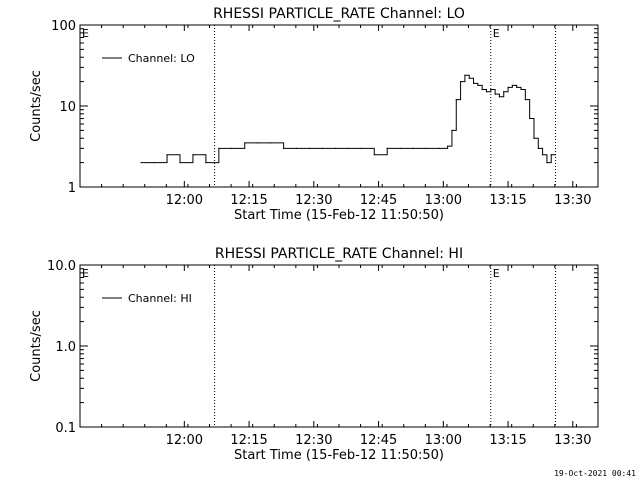 The height and width of the screenshot is (480, 640). I want to click on y-tick-label: 0.1, so click(65, 428).